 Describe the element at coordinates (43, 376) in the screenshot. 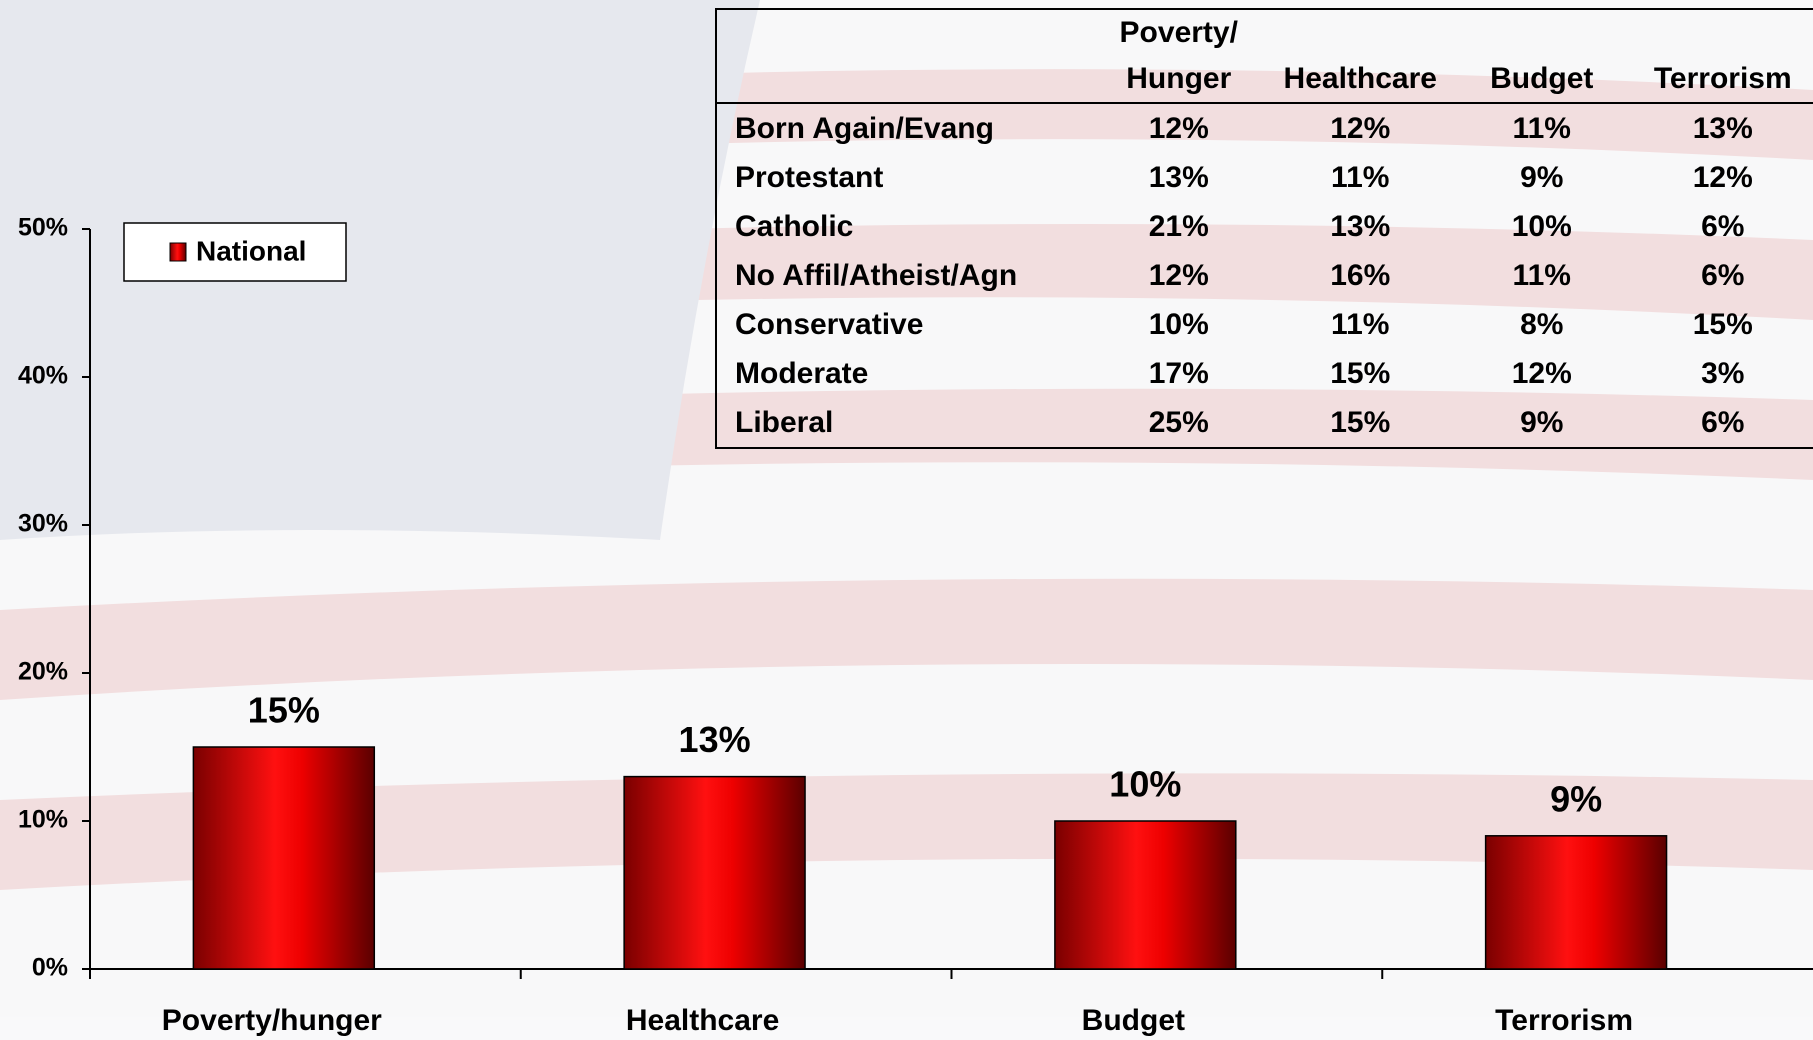

I see `y-tick-label: 40%` at that location.